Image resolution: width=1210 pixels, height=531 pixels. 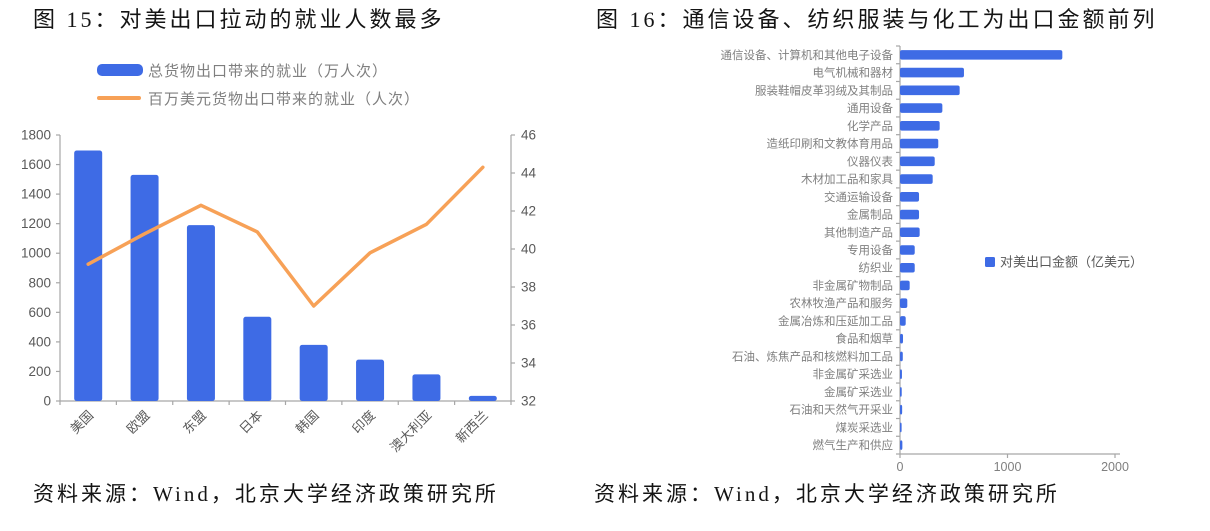 What do you see at coordinates (39, 282) in the screenshot?
I see `svg-text: 800` at bounding box center [39, 282].